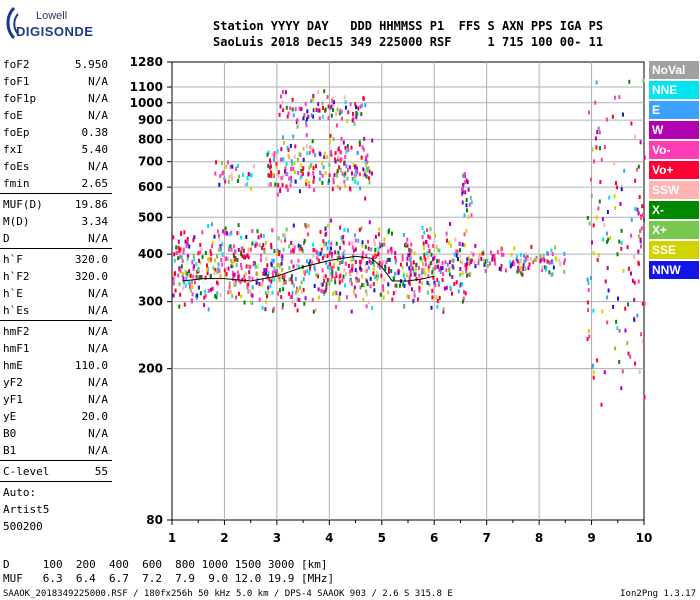  I want to click on parameter-row: yF2 N/A, so click(56, 382).